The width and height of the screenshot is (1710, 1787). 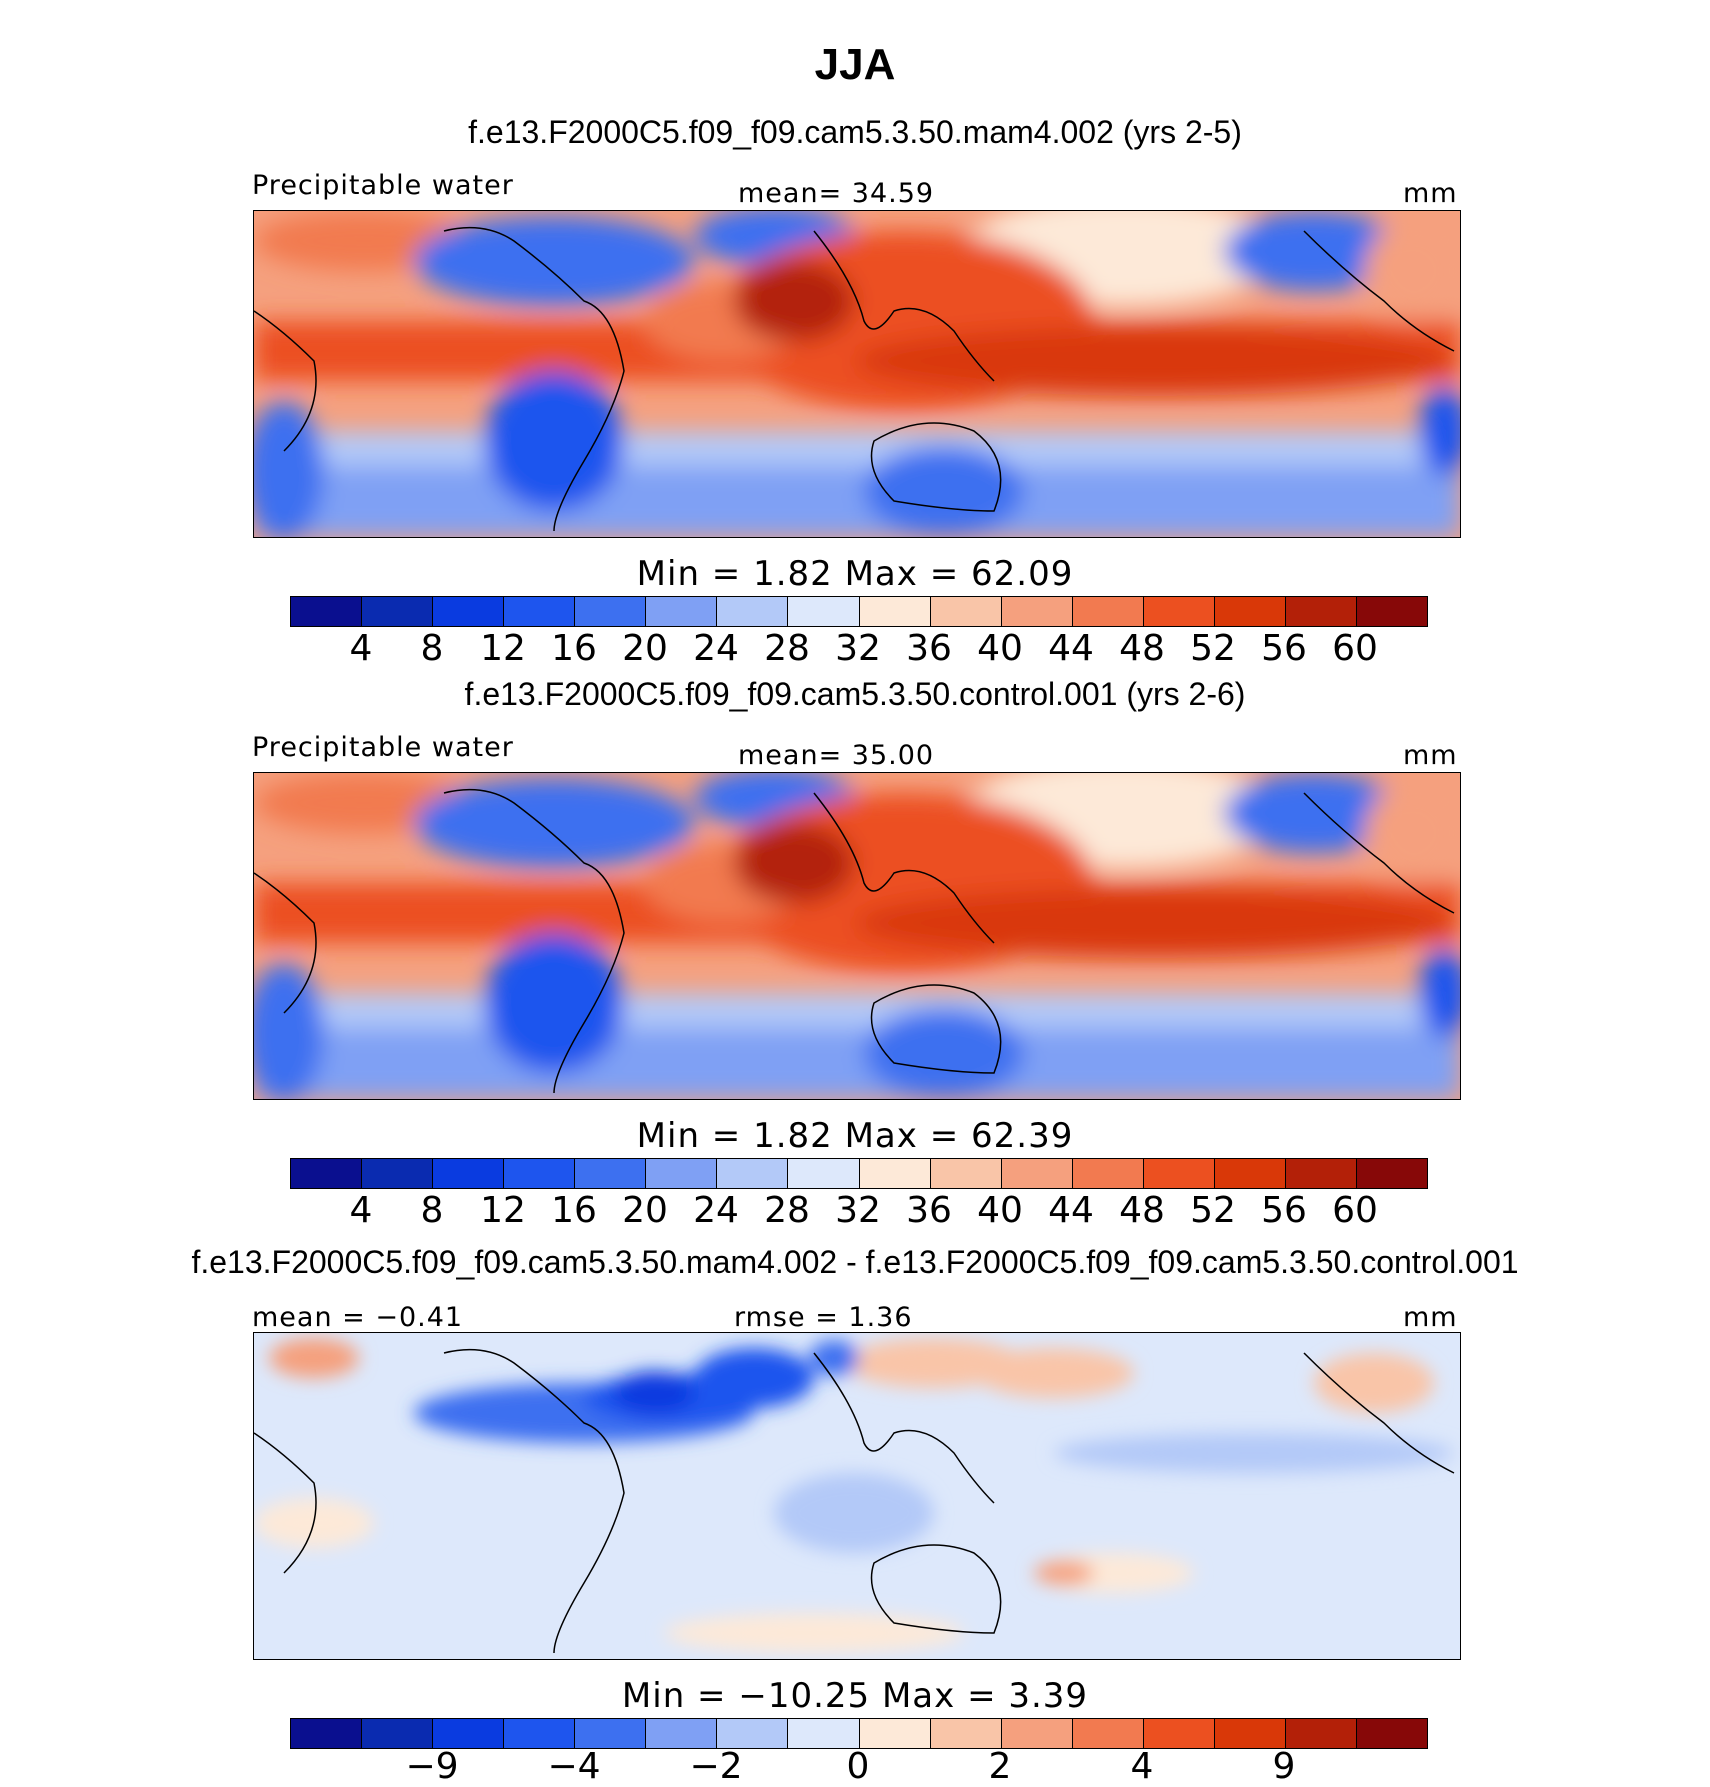 I want to click on panel-3-rmse-label: rmse = 1.36, so click(x=823, y=1317).